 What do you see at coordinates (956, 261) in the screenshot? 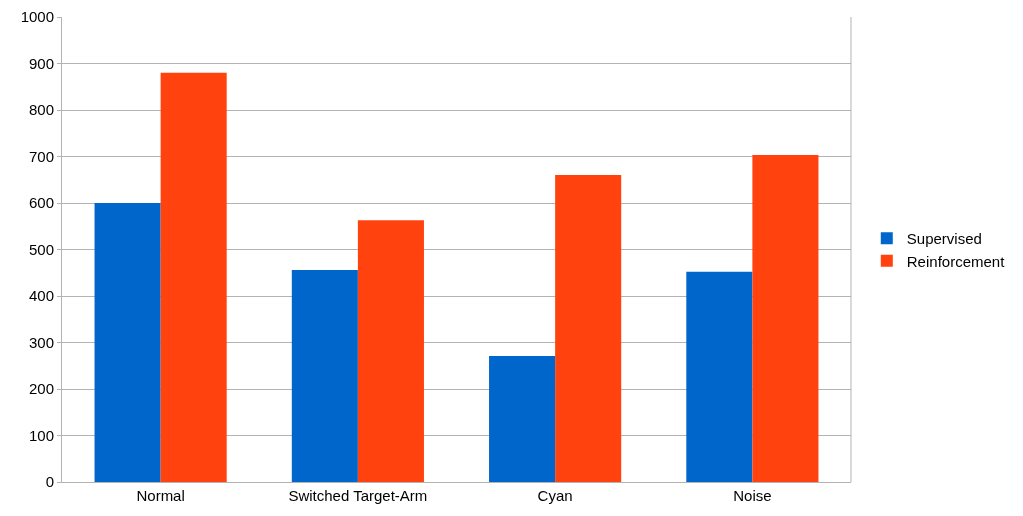
I see `legend-label: Reinforcement` at bounding box center [956, 261].